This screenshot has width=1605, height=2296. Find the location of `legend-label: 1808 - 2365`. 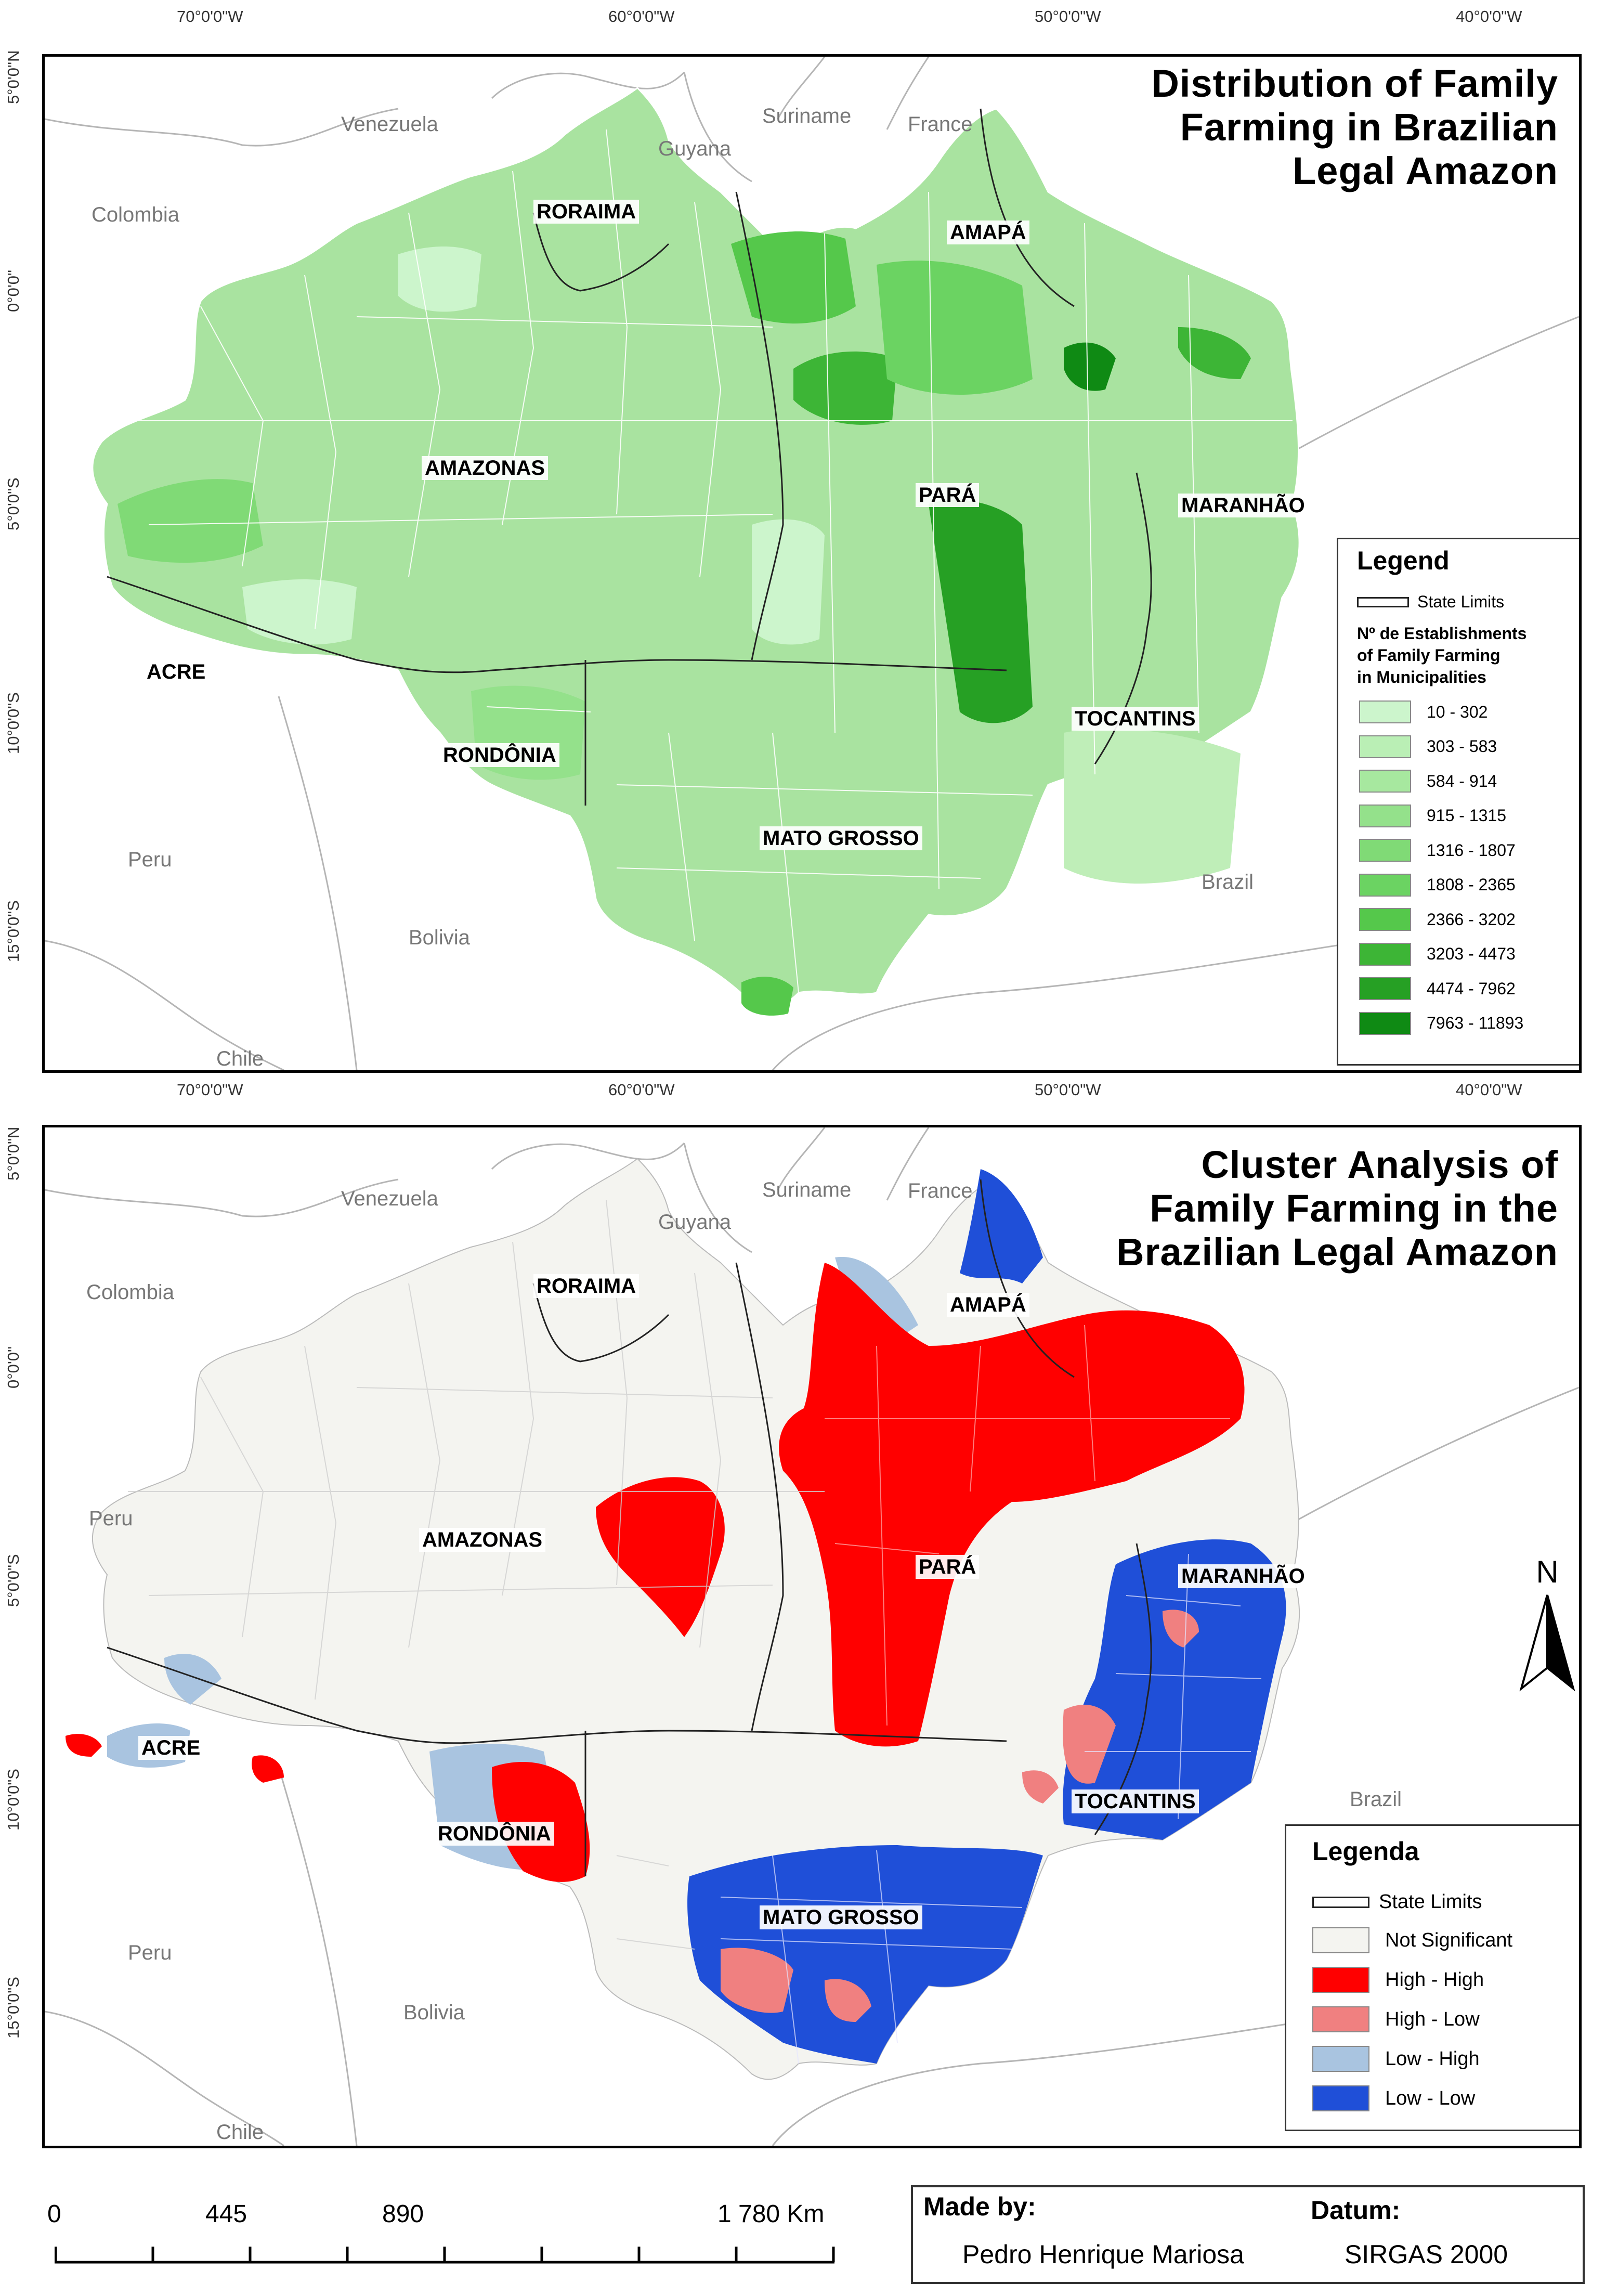

legend-label: 1808 - 2365 is located at coordinates (1471, 884).